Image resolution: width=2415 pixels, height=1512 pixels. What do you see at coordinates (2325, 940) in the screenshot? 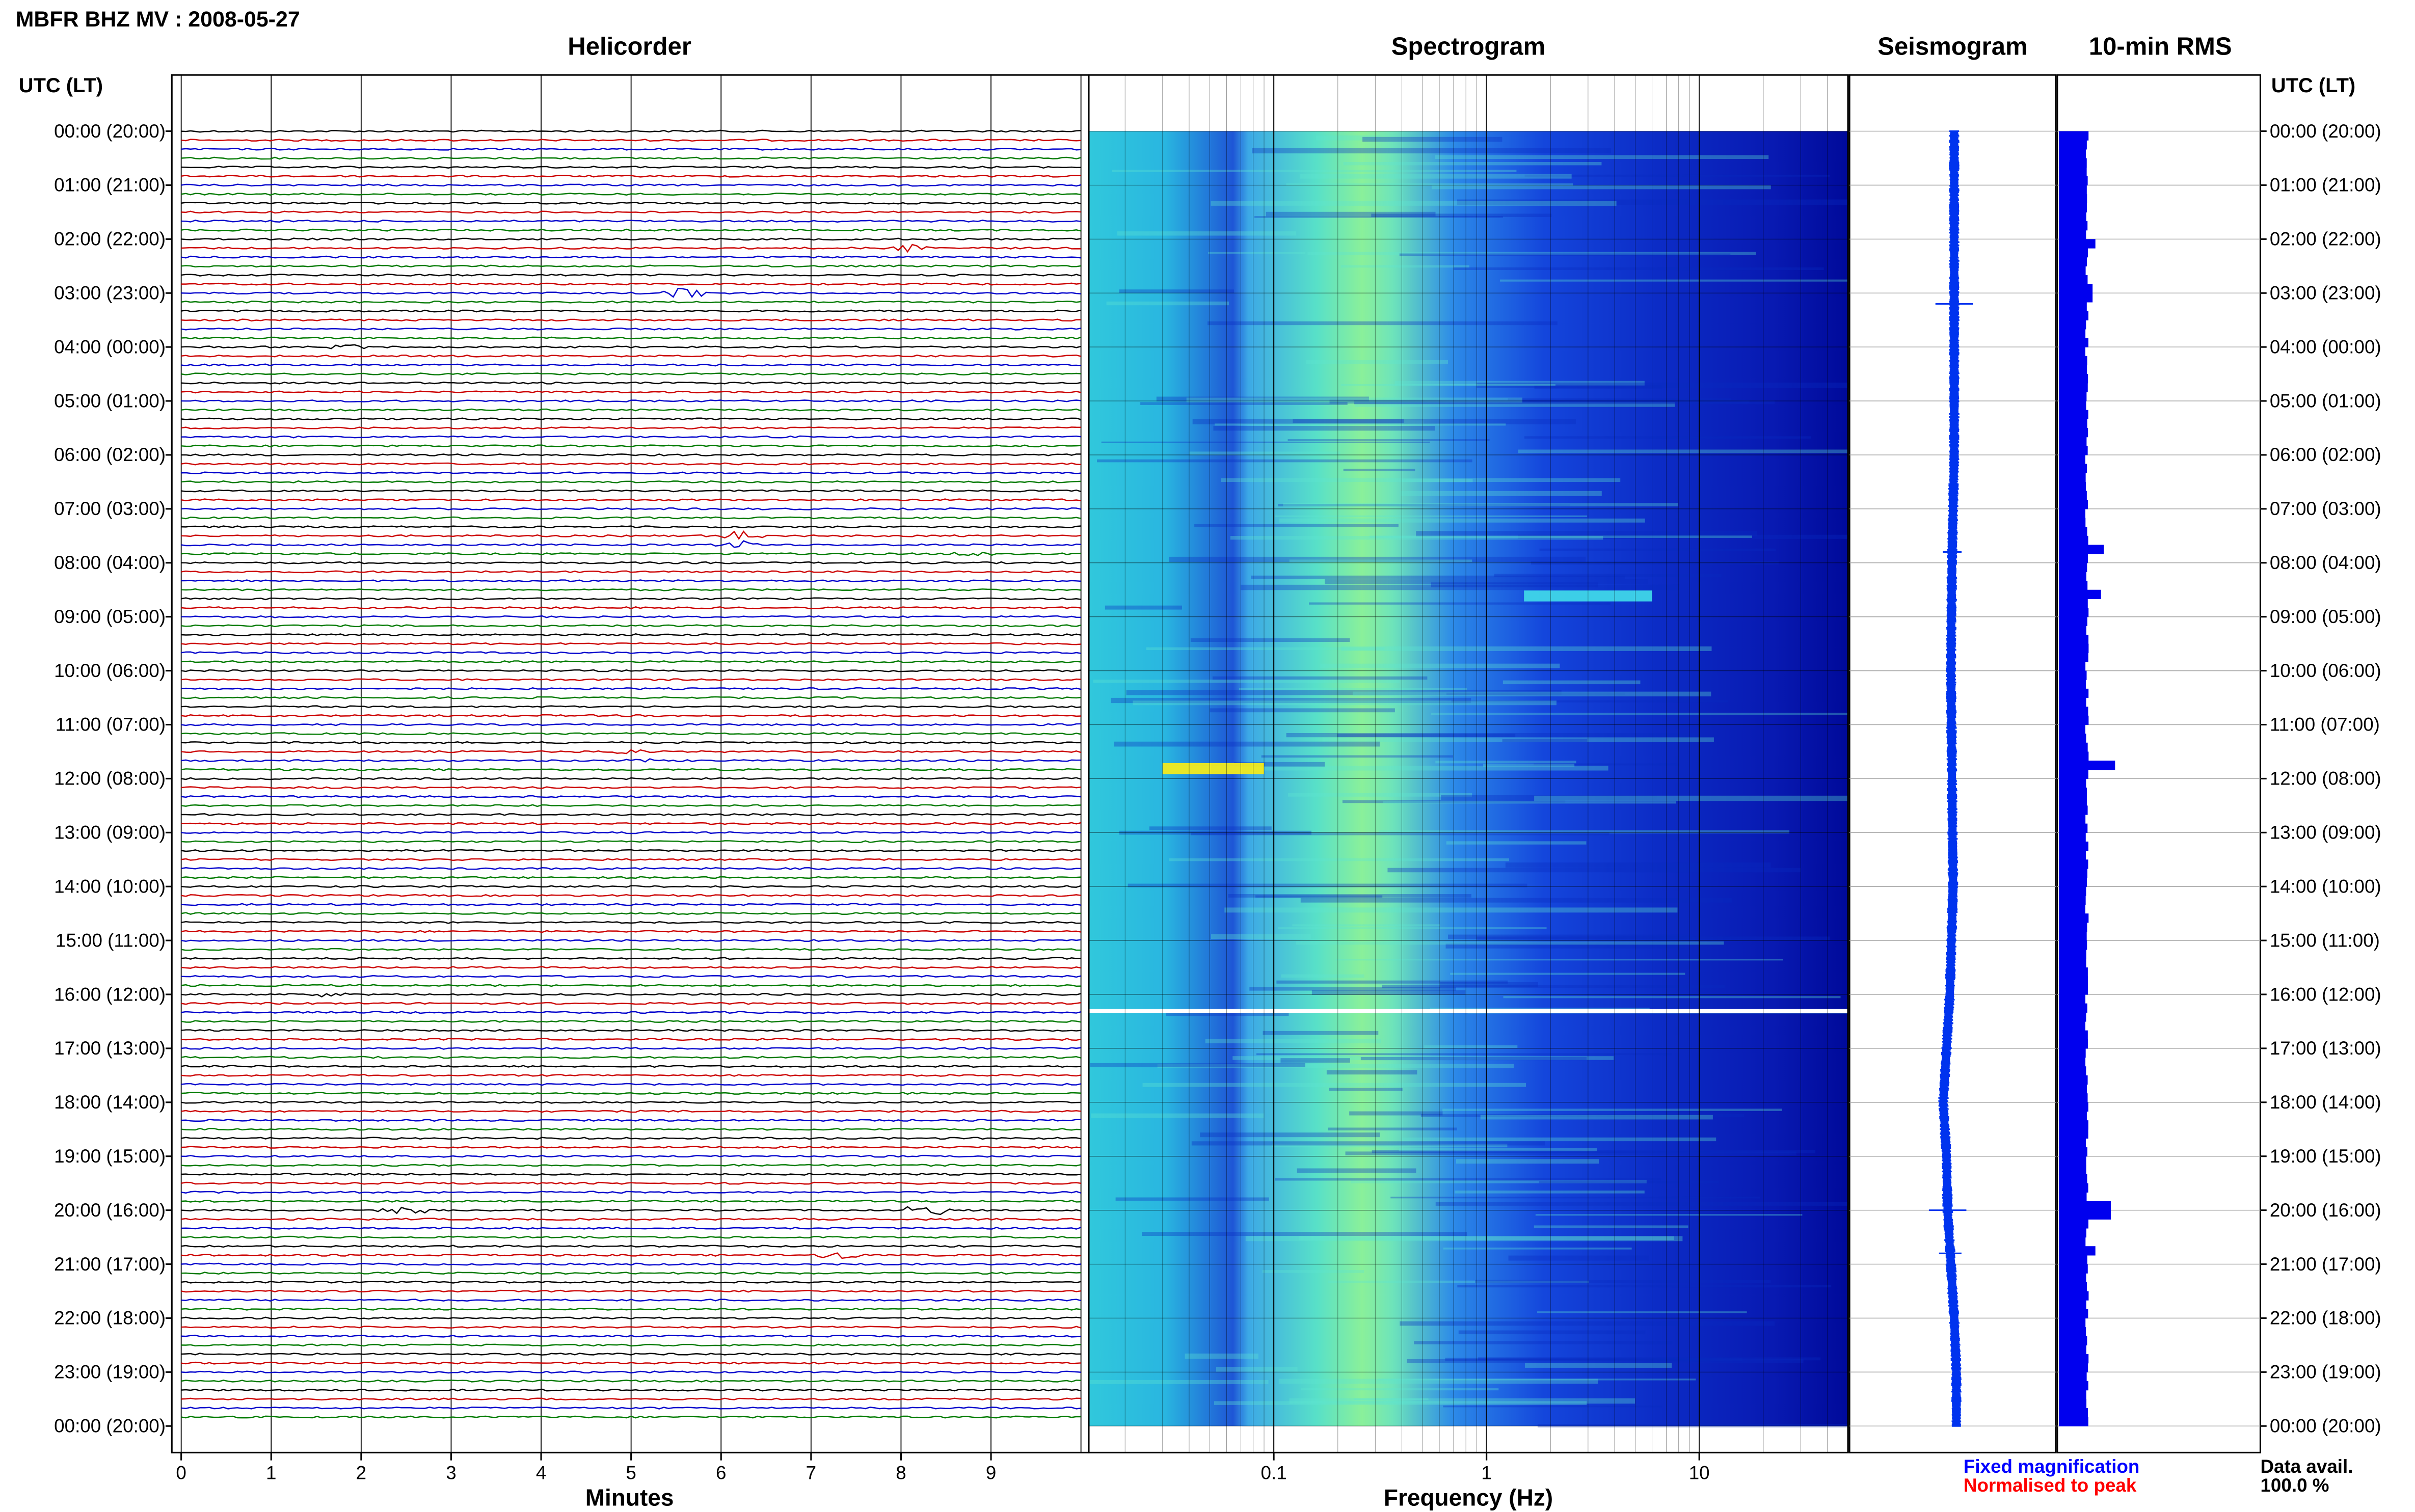
I see `right-time-label: 15:00 (11:00)` at bounding box center [2325, 940].